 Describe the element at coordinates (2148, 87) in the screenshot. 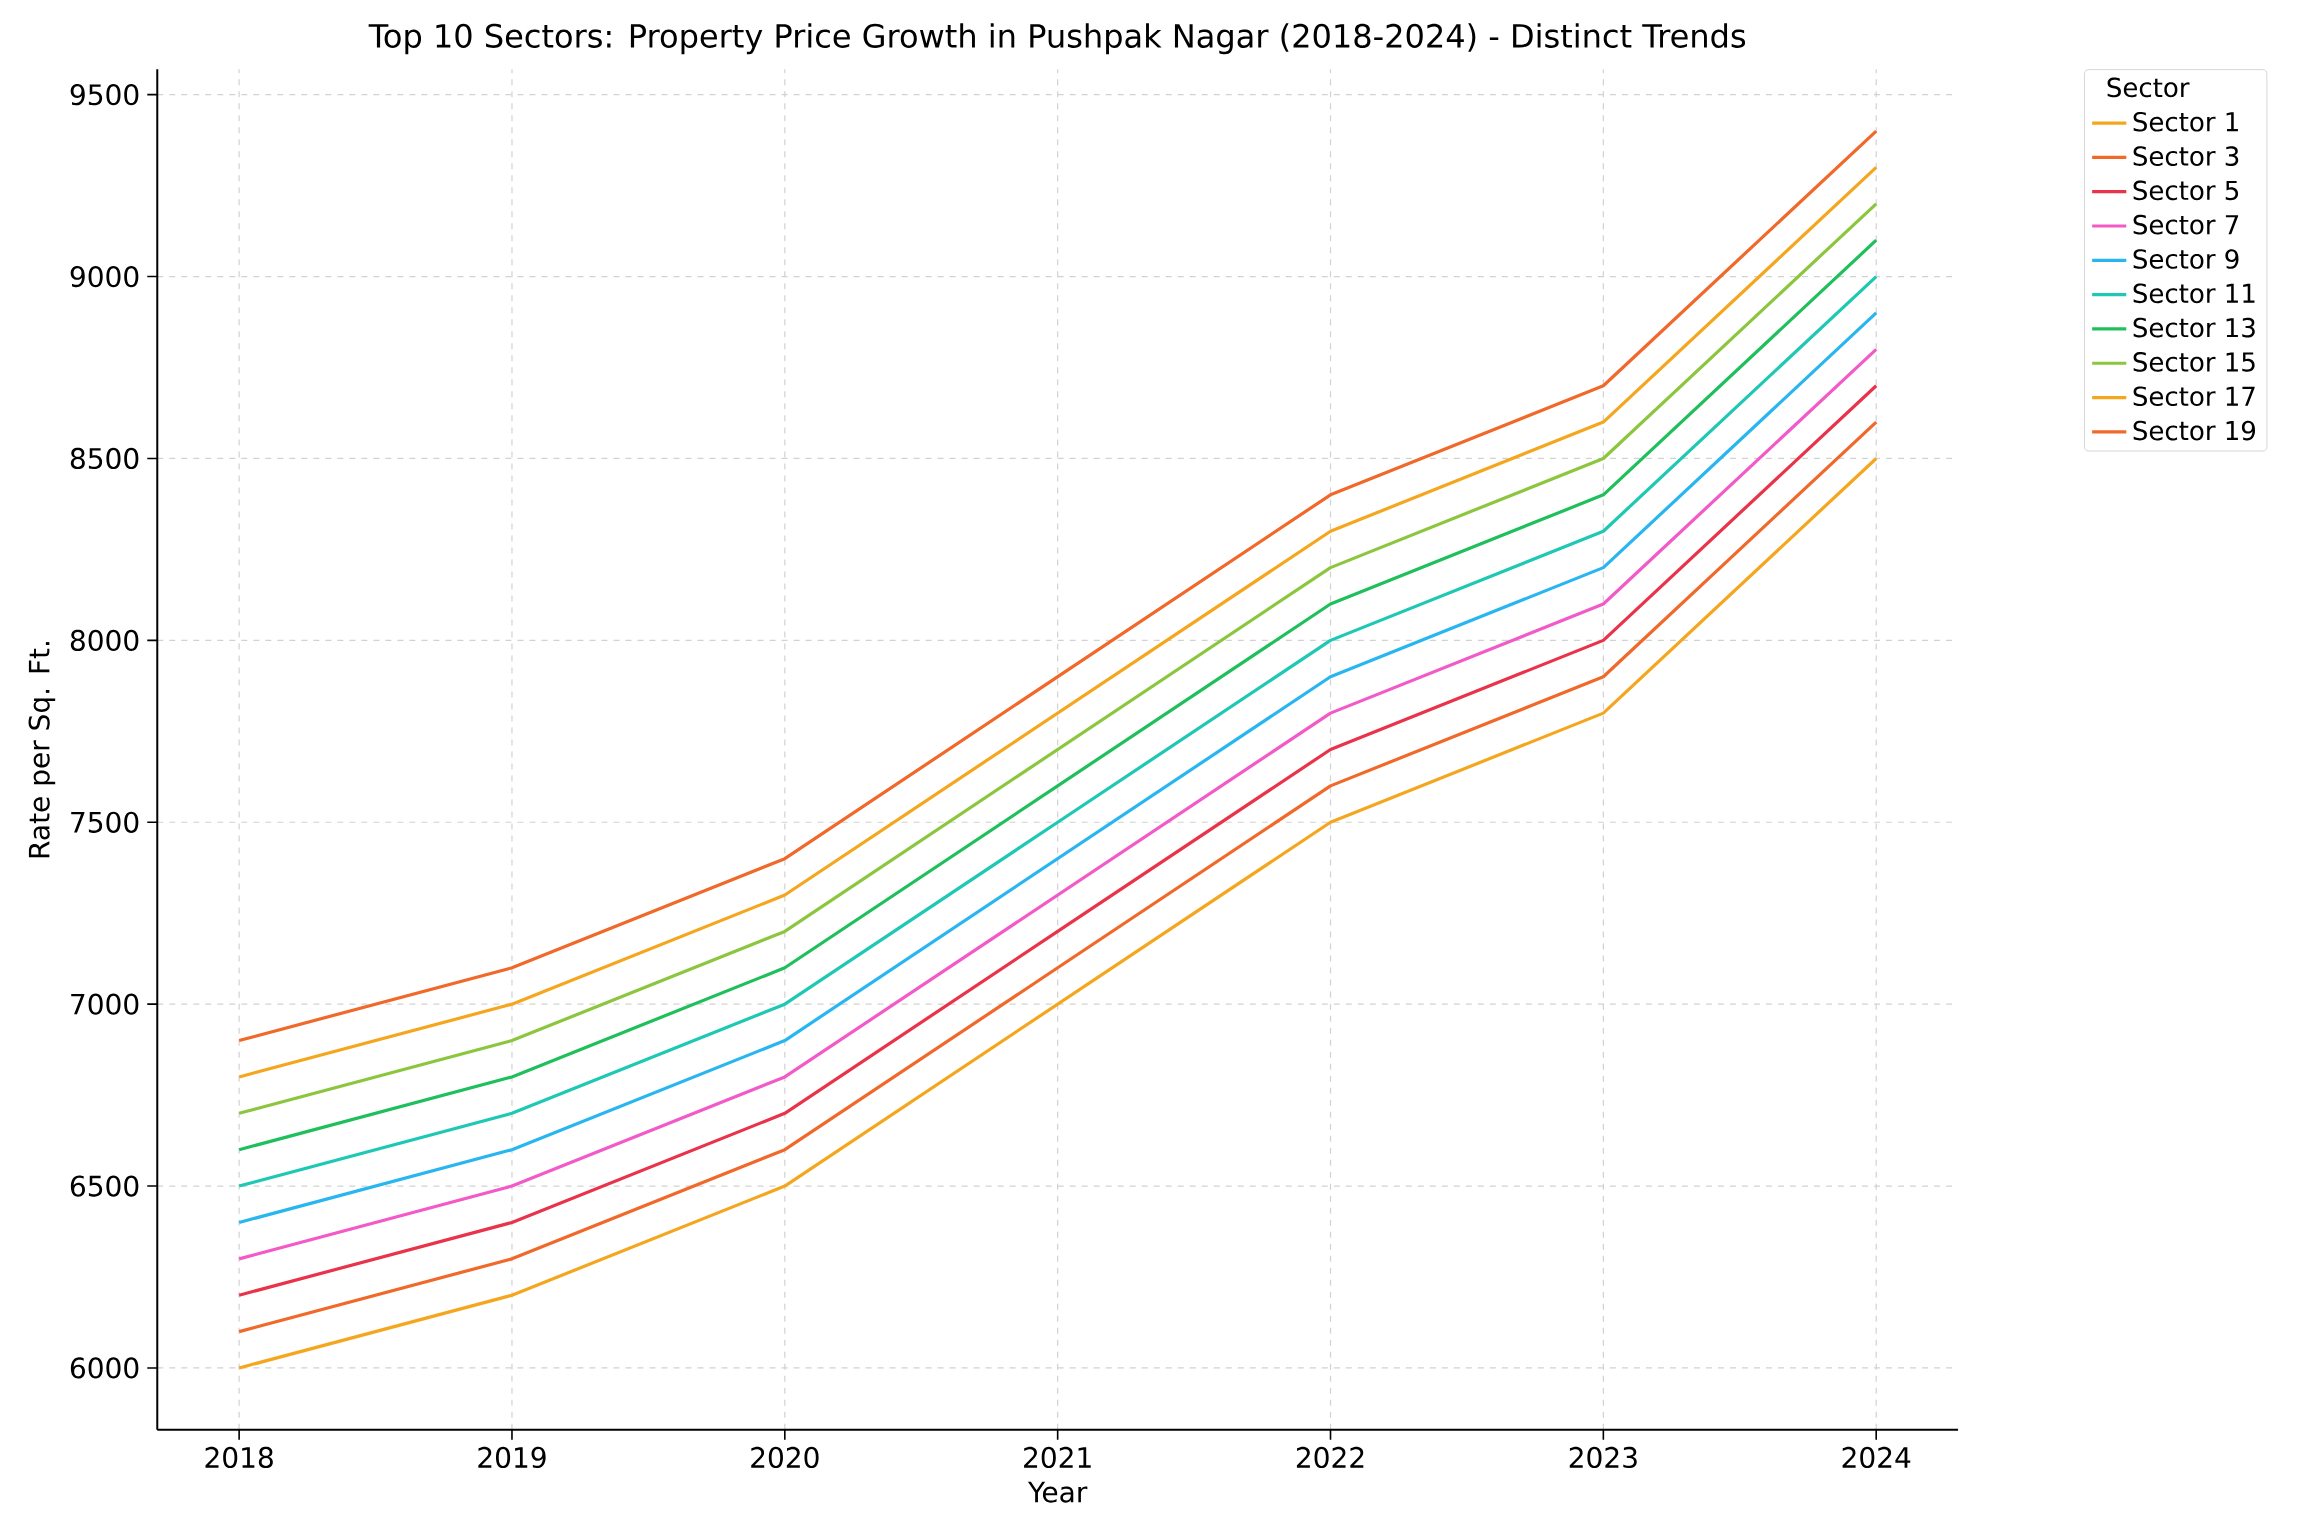

I see `legend-title: Sector` at that location.